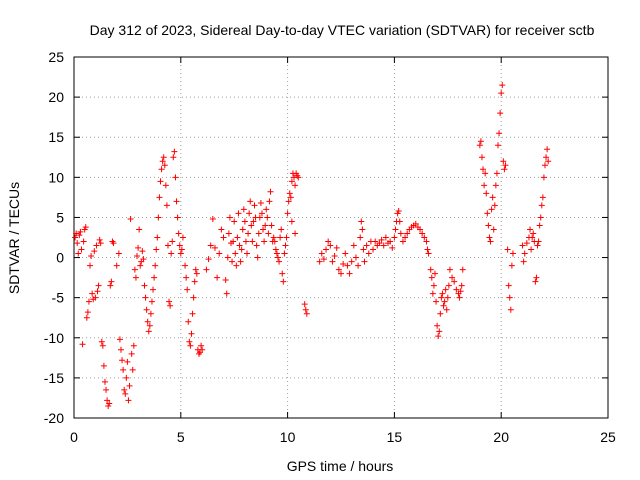 The height and width of the screenshot is (480, 640). What do you see at coordinates (608, 437) in the screenshot?
I see `x-tick-label: 25` at bounding box center [608, 437].